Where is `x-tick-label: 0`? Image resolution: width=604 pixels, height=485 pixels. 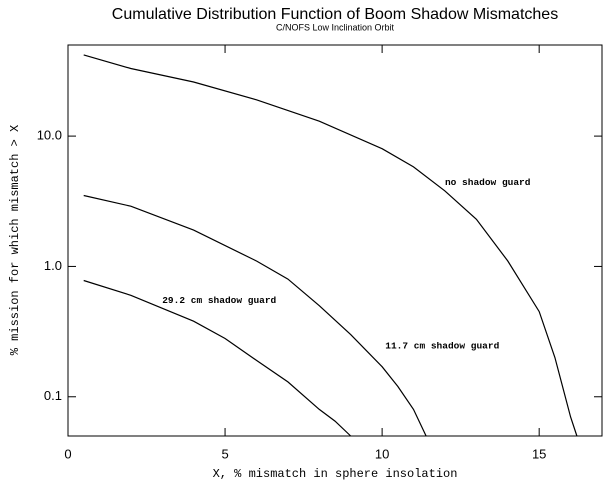 x-tick-label: 0 is located at coordinates (67, 453).